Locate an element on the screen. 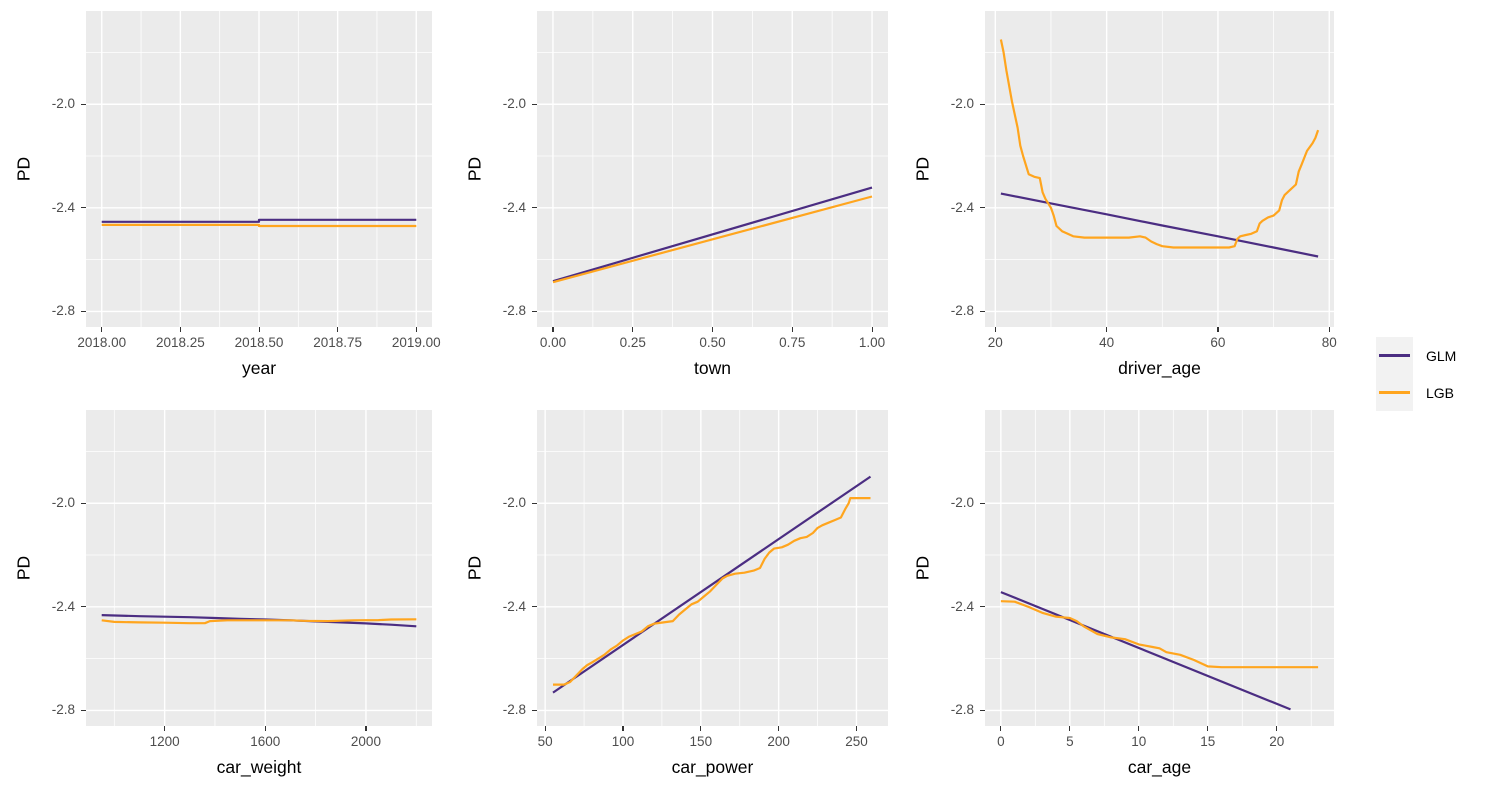  x-axis-title: car_age is located at coordinates (1159, 767).